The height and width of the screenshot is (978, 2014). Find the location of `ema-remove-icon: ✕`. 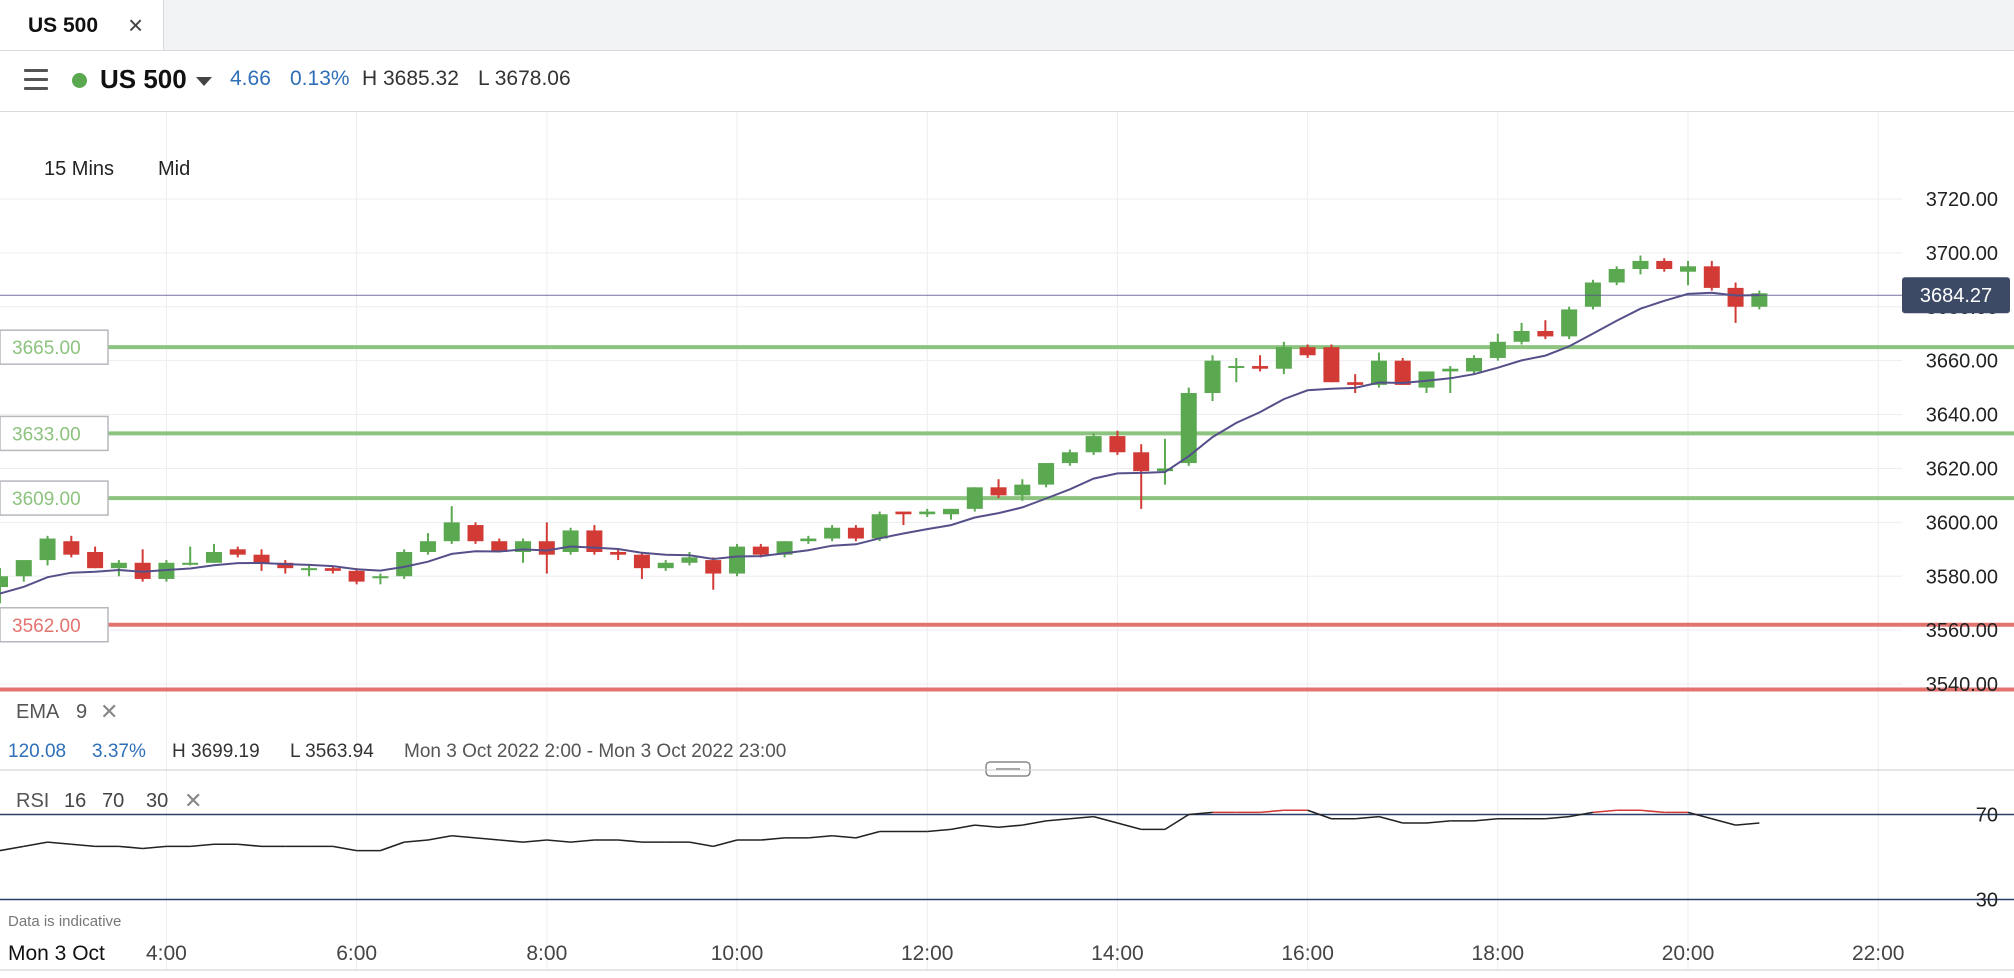

ema-remove-icon: ✕ is located at coordinates (109, 711).